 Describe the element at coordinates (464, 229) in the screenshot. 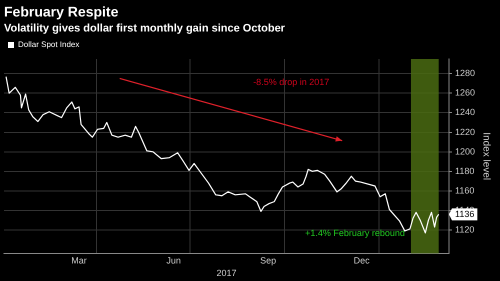

I see `y-tick-label: 1120` at that location.